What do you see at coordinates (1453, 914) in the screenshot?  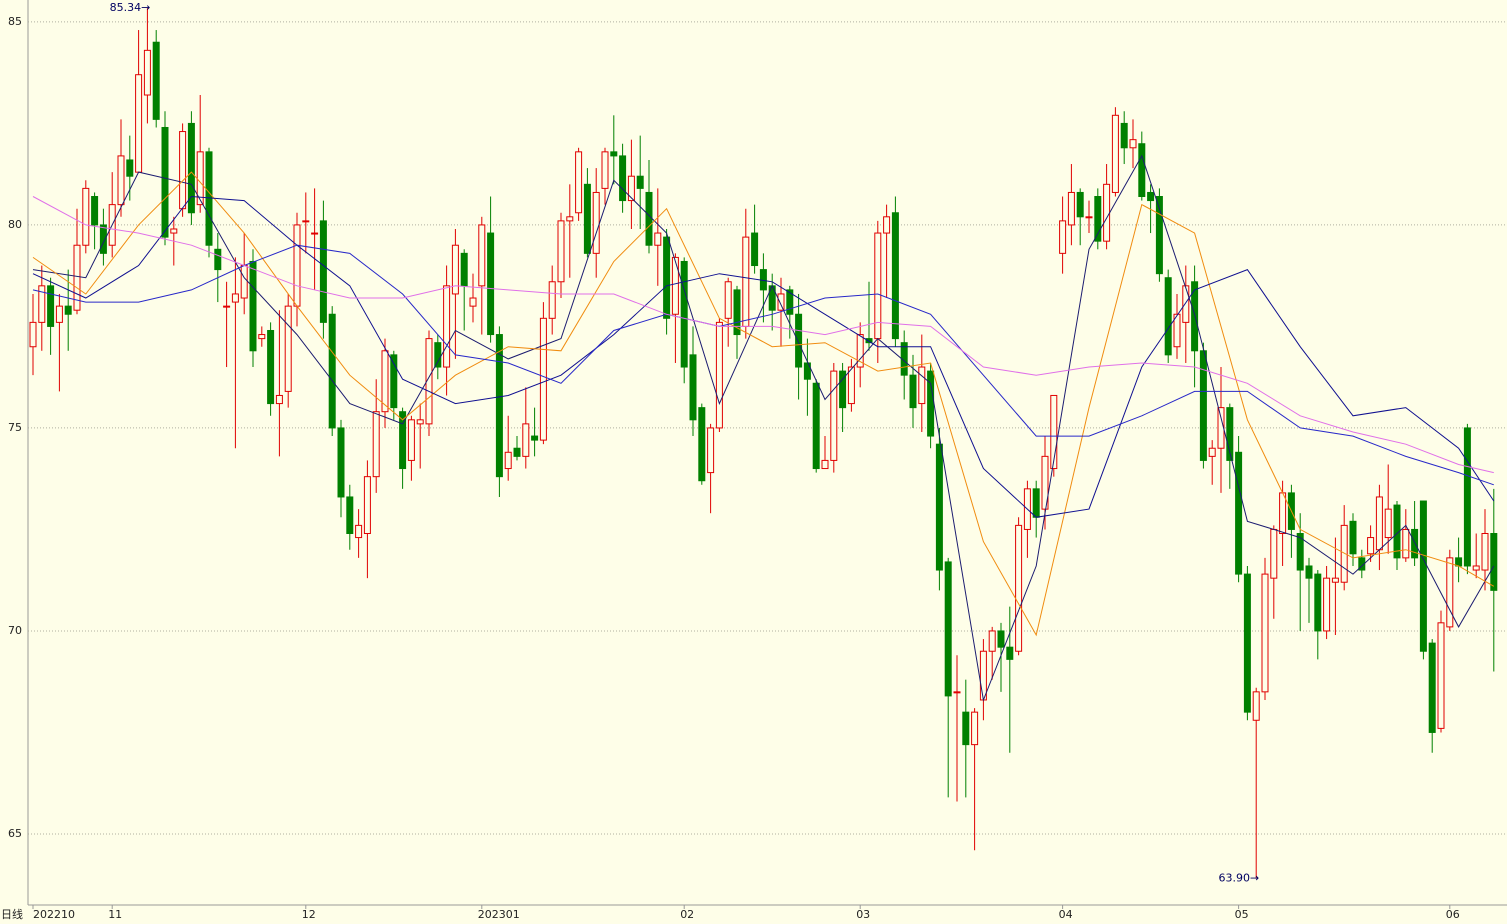 I see `x-tick-label: 06` at bounding box center [1453, 914].